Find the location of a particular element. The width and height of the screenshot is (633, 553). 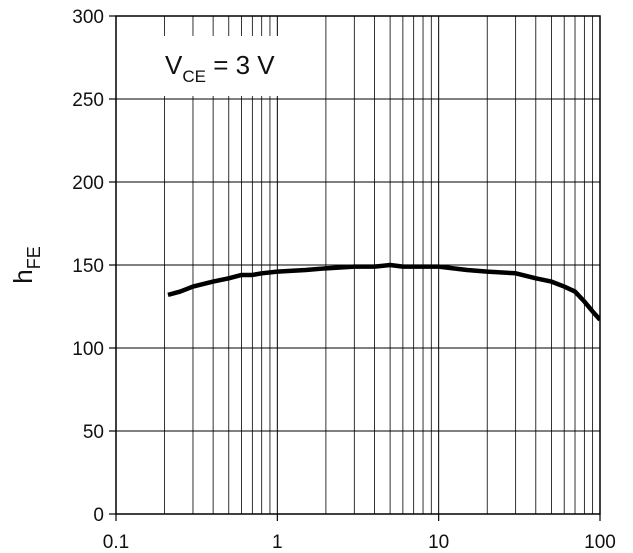

x-tick-label: 1 is located at coordinates (277, 542).